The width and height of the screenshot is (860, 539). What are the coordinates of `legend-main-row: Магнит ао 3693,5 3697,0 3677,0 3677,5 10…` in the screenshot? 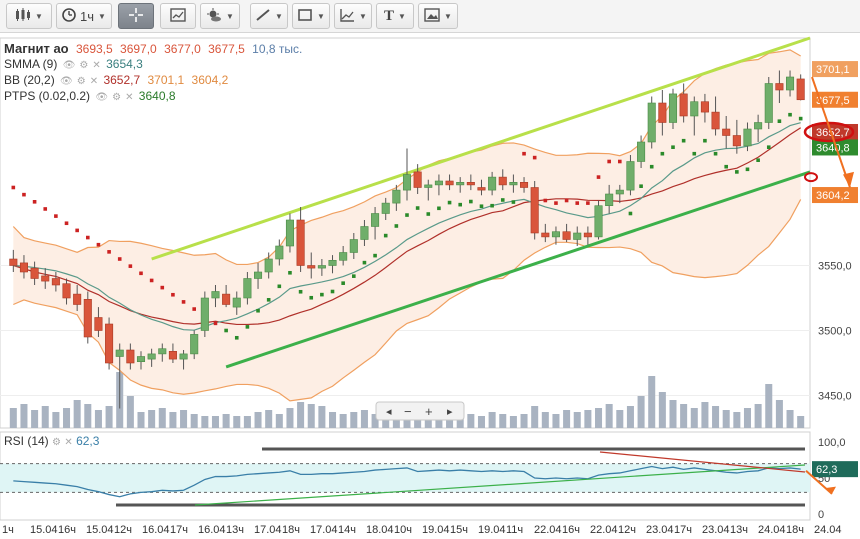 It's located at (153, 49).